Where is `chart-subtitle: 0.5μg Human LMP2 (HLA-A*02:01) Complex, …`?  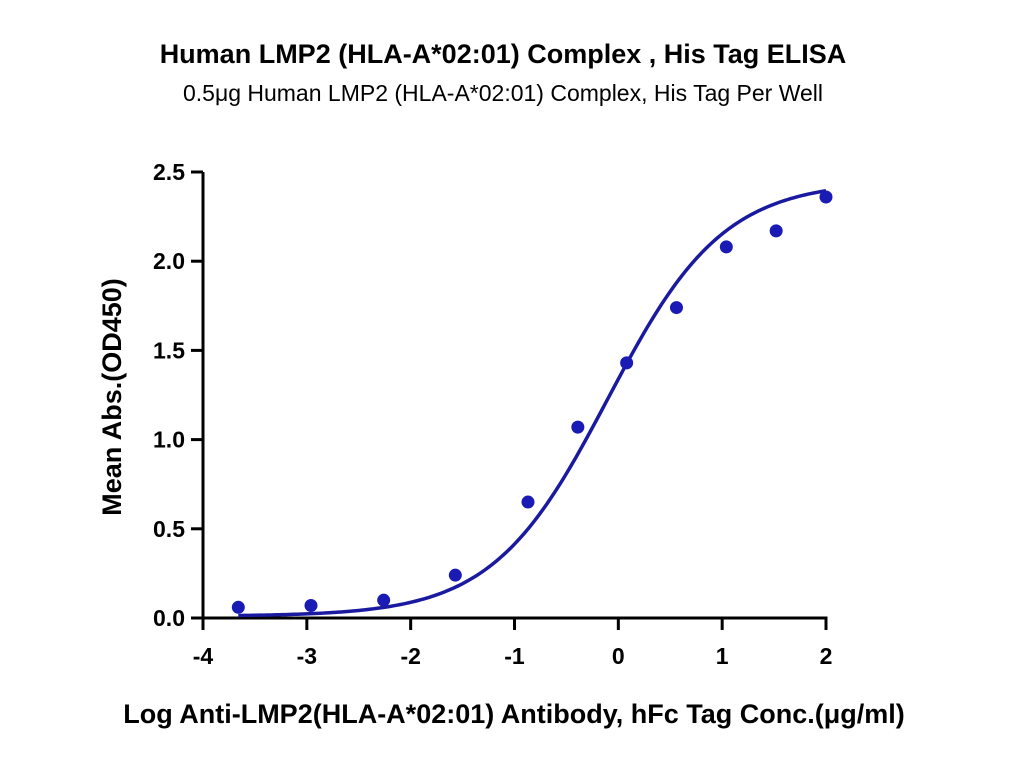 chart-subtitle: 0.5μg Human LMP2 (HLA-A*02:01) Complex, … is located at coordinates (503, 93).